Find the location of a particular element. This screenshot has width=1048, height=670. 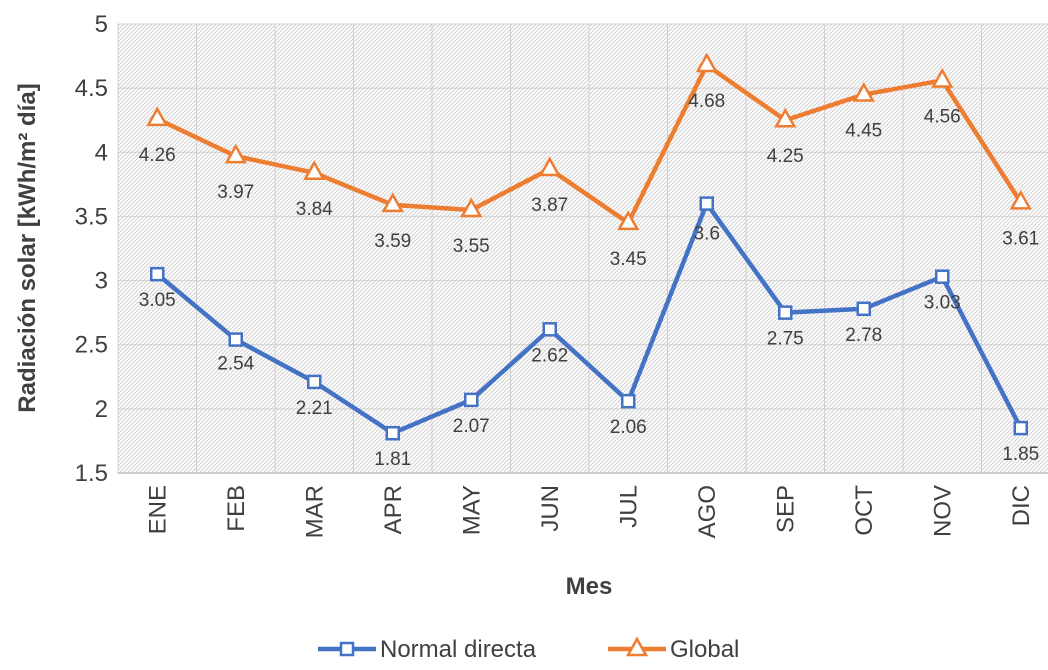

x-tick-label: MAR is located at coordinates (314, 511).